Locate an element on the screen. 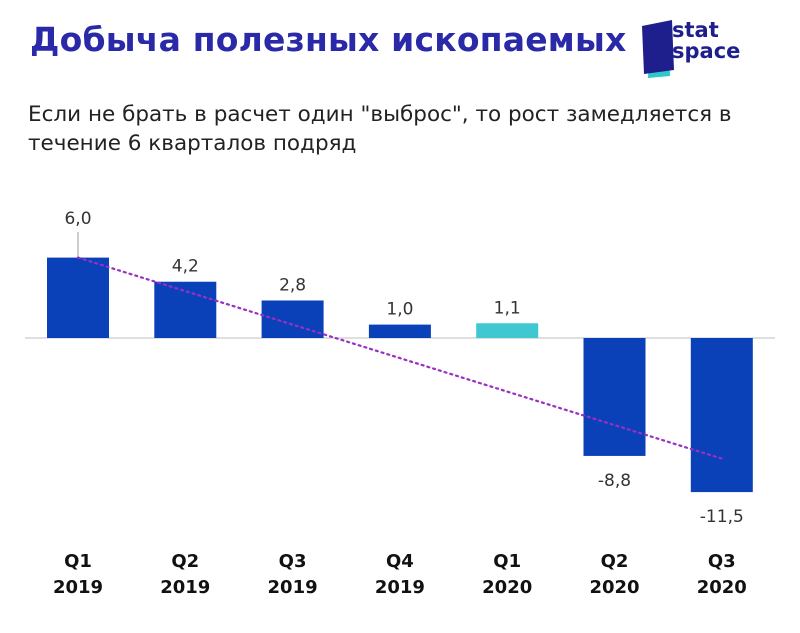  statspace-logo: stat space is located at coordinates (699, 51).